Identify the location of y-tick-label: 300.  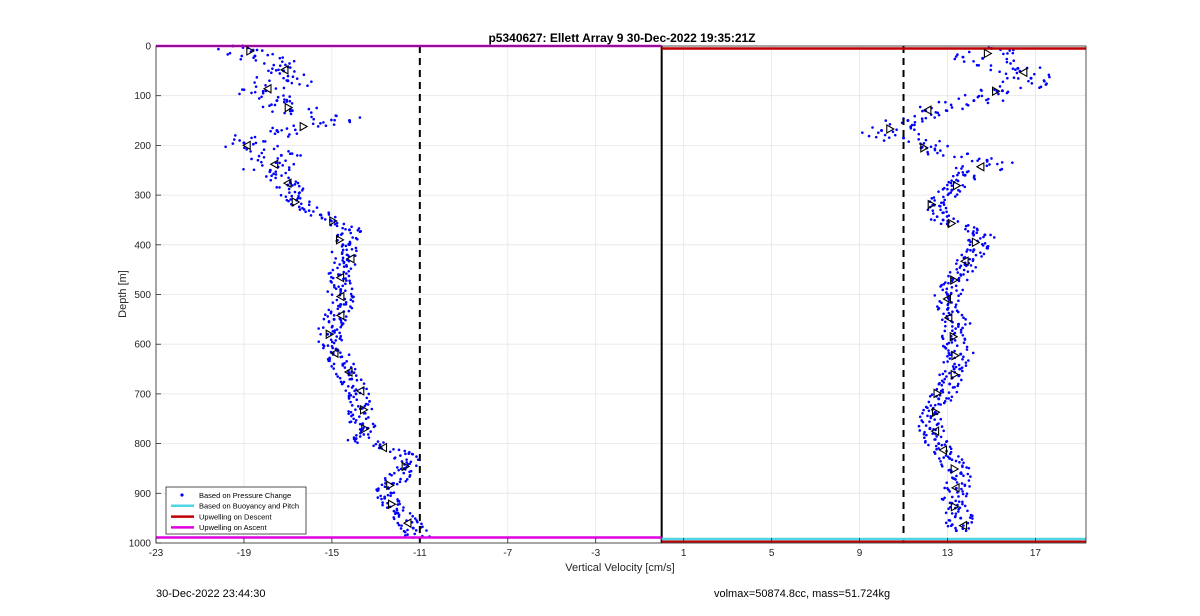
(142, 196).